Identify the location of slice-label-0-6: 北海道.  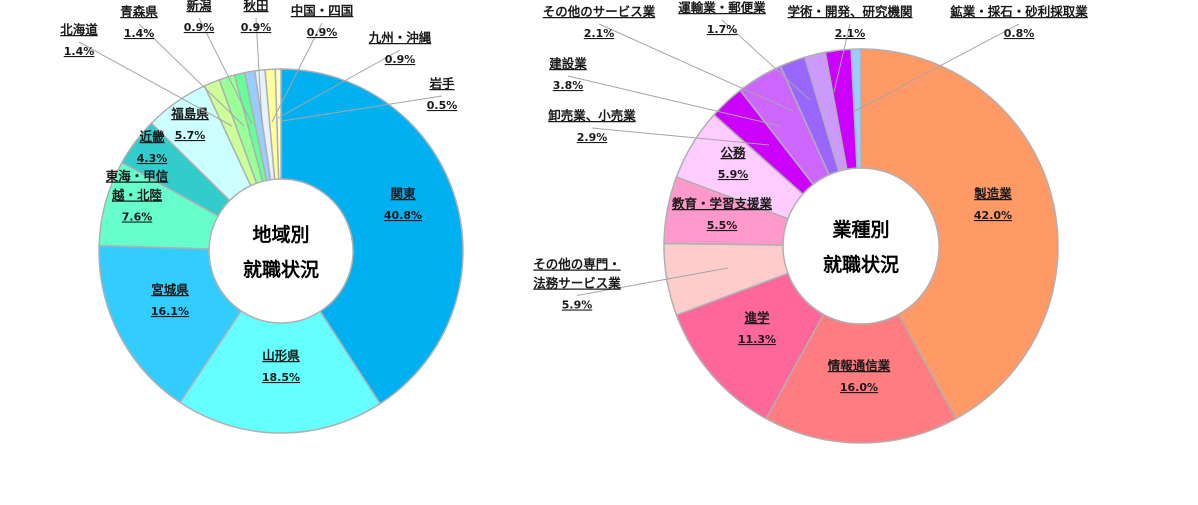
(79, 29).